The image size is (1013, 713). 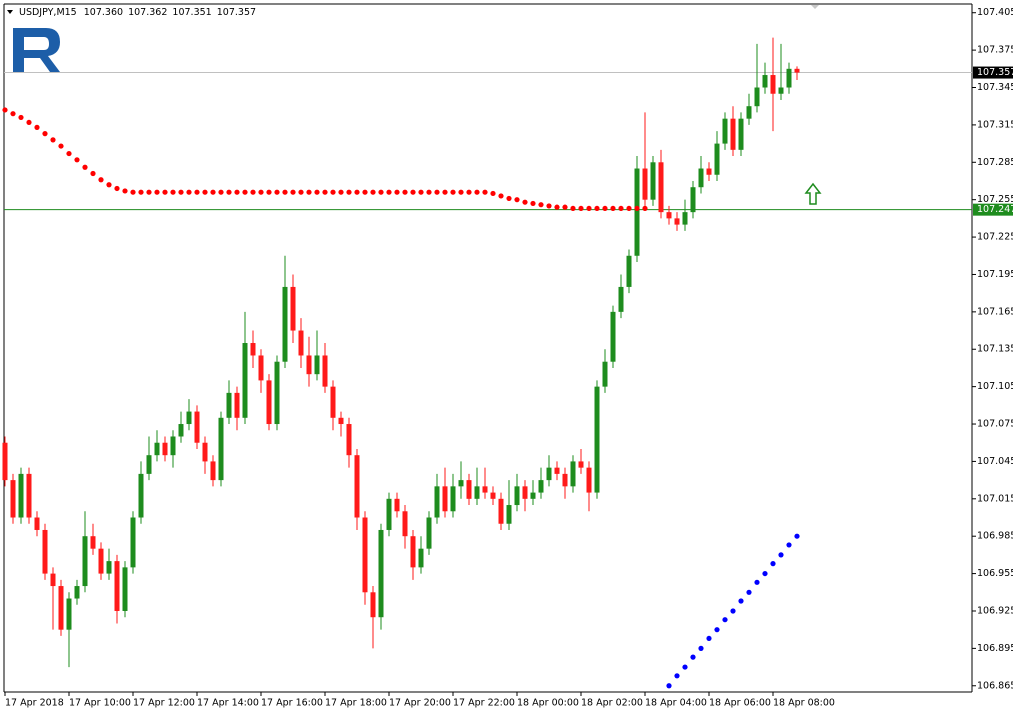 What do you see at coordinates (995, 536) in the screenshot?
I see `y-tick-label: 106.985` at bounding box center [995, 536].